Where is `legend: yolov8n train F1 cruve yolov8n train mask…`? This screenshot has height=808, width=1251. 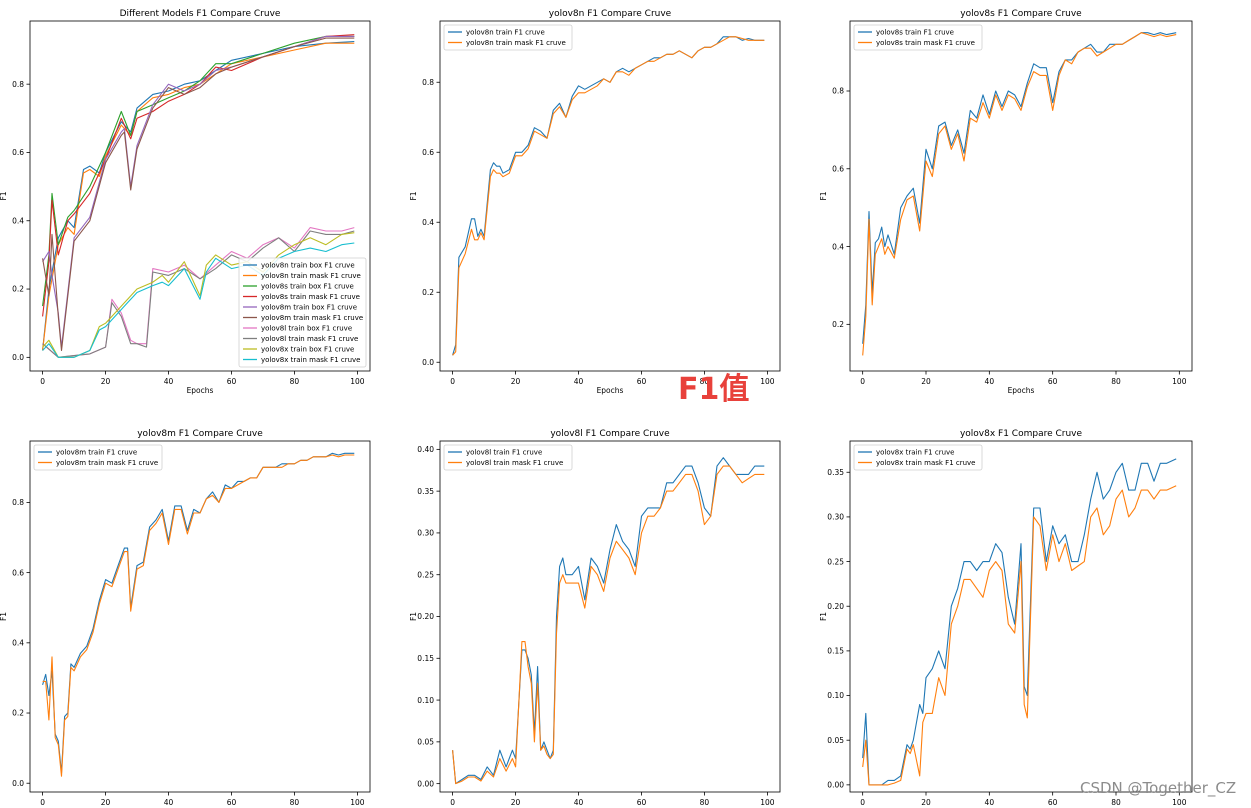 legend: yolov8n train F1 cruve yolov8n train mask… is located at coordinates (508, 37).